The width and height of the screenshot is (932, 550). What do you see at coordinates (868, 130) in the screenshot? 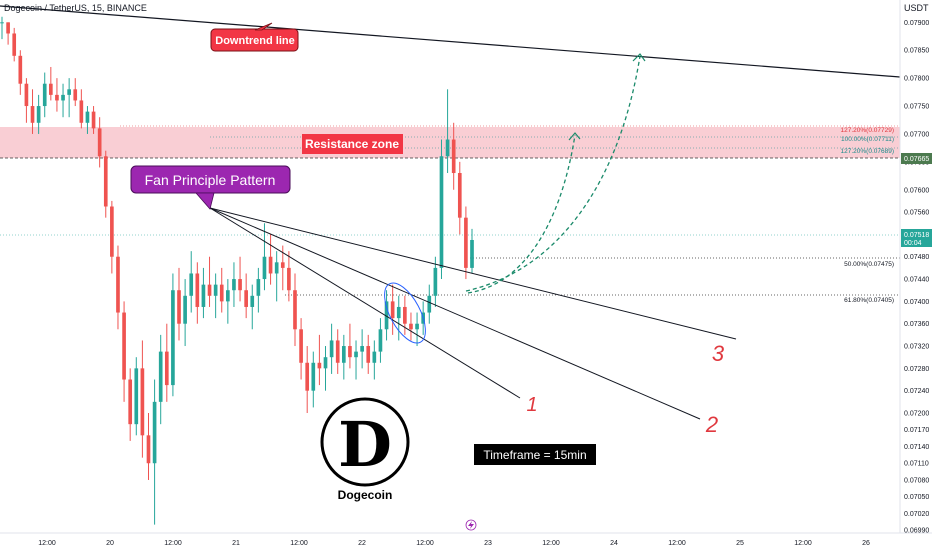
I see `fib-label-127-upper: 127.20%(0.07729)` at bounding box center [868, 130].